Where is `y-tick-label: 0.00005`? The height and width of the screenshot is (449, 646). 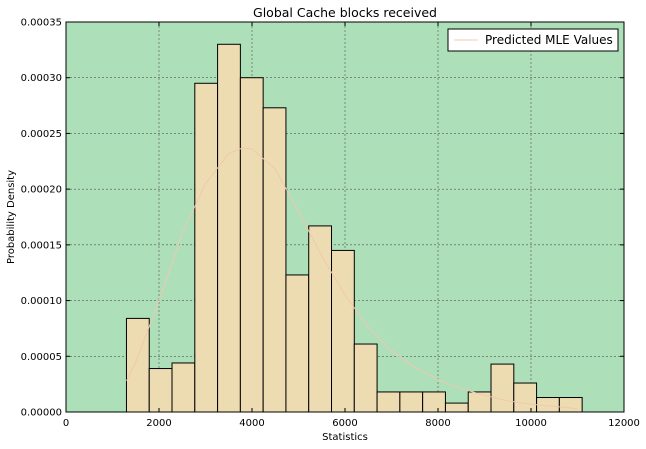
y-tick-label: 0.00005 is located at coordinates (41, 357).